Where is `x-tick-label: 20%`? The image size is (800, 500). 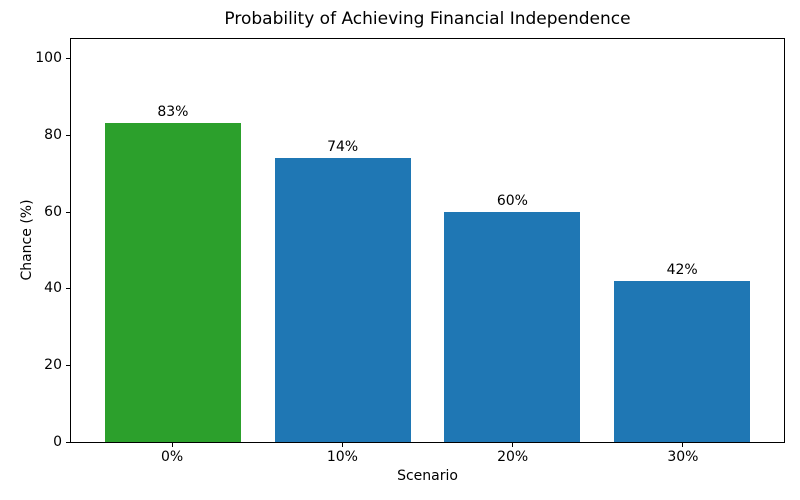
x-tick-label: 20% is located at coordinates (513, 457).